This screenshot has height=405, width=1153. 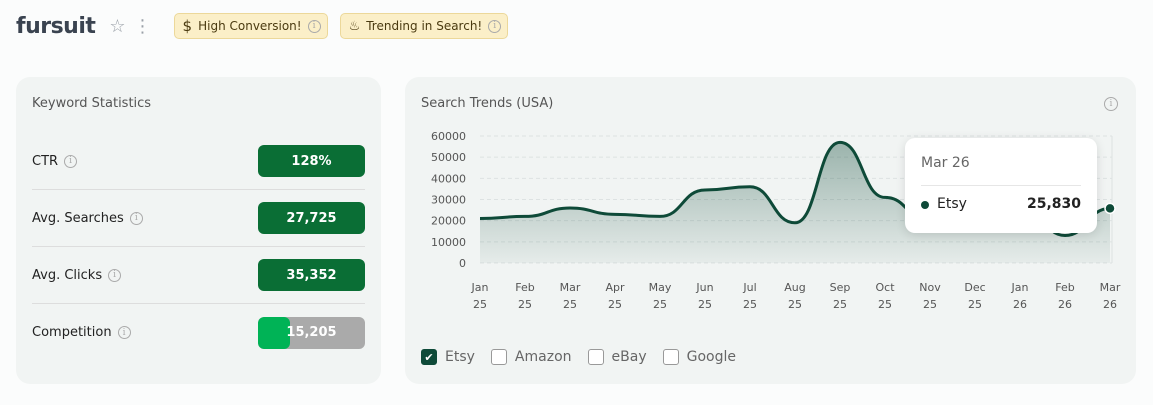 What do you see at coordinates (1110, 208) in the screenshot?
I see `active-point` at bounding box center [1110, 208].